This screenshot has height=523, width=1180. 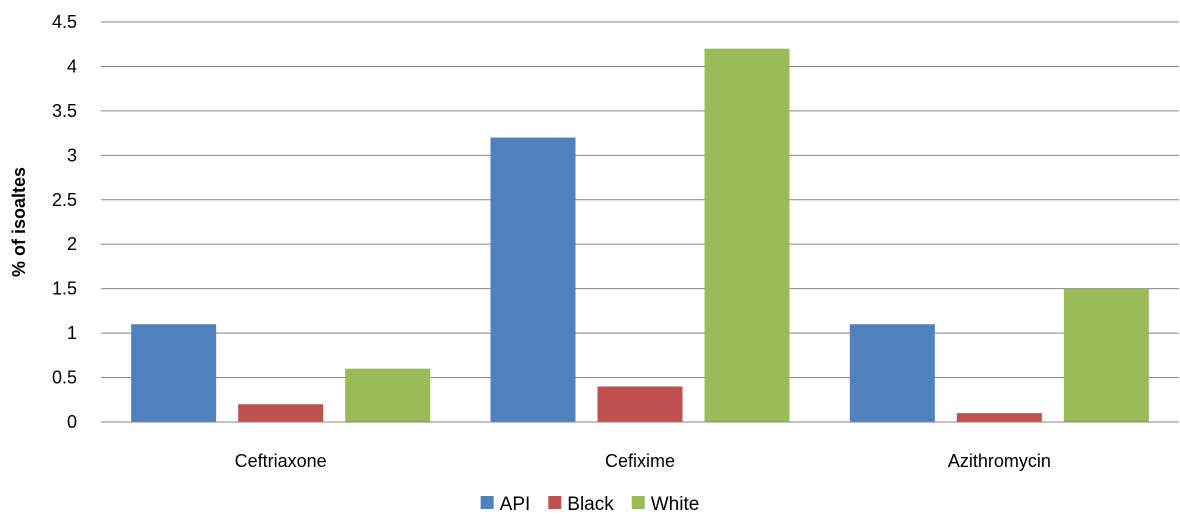 I want to click on bar-black-ceftriaxone, so click(x=281, y=413).